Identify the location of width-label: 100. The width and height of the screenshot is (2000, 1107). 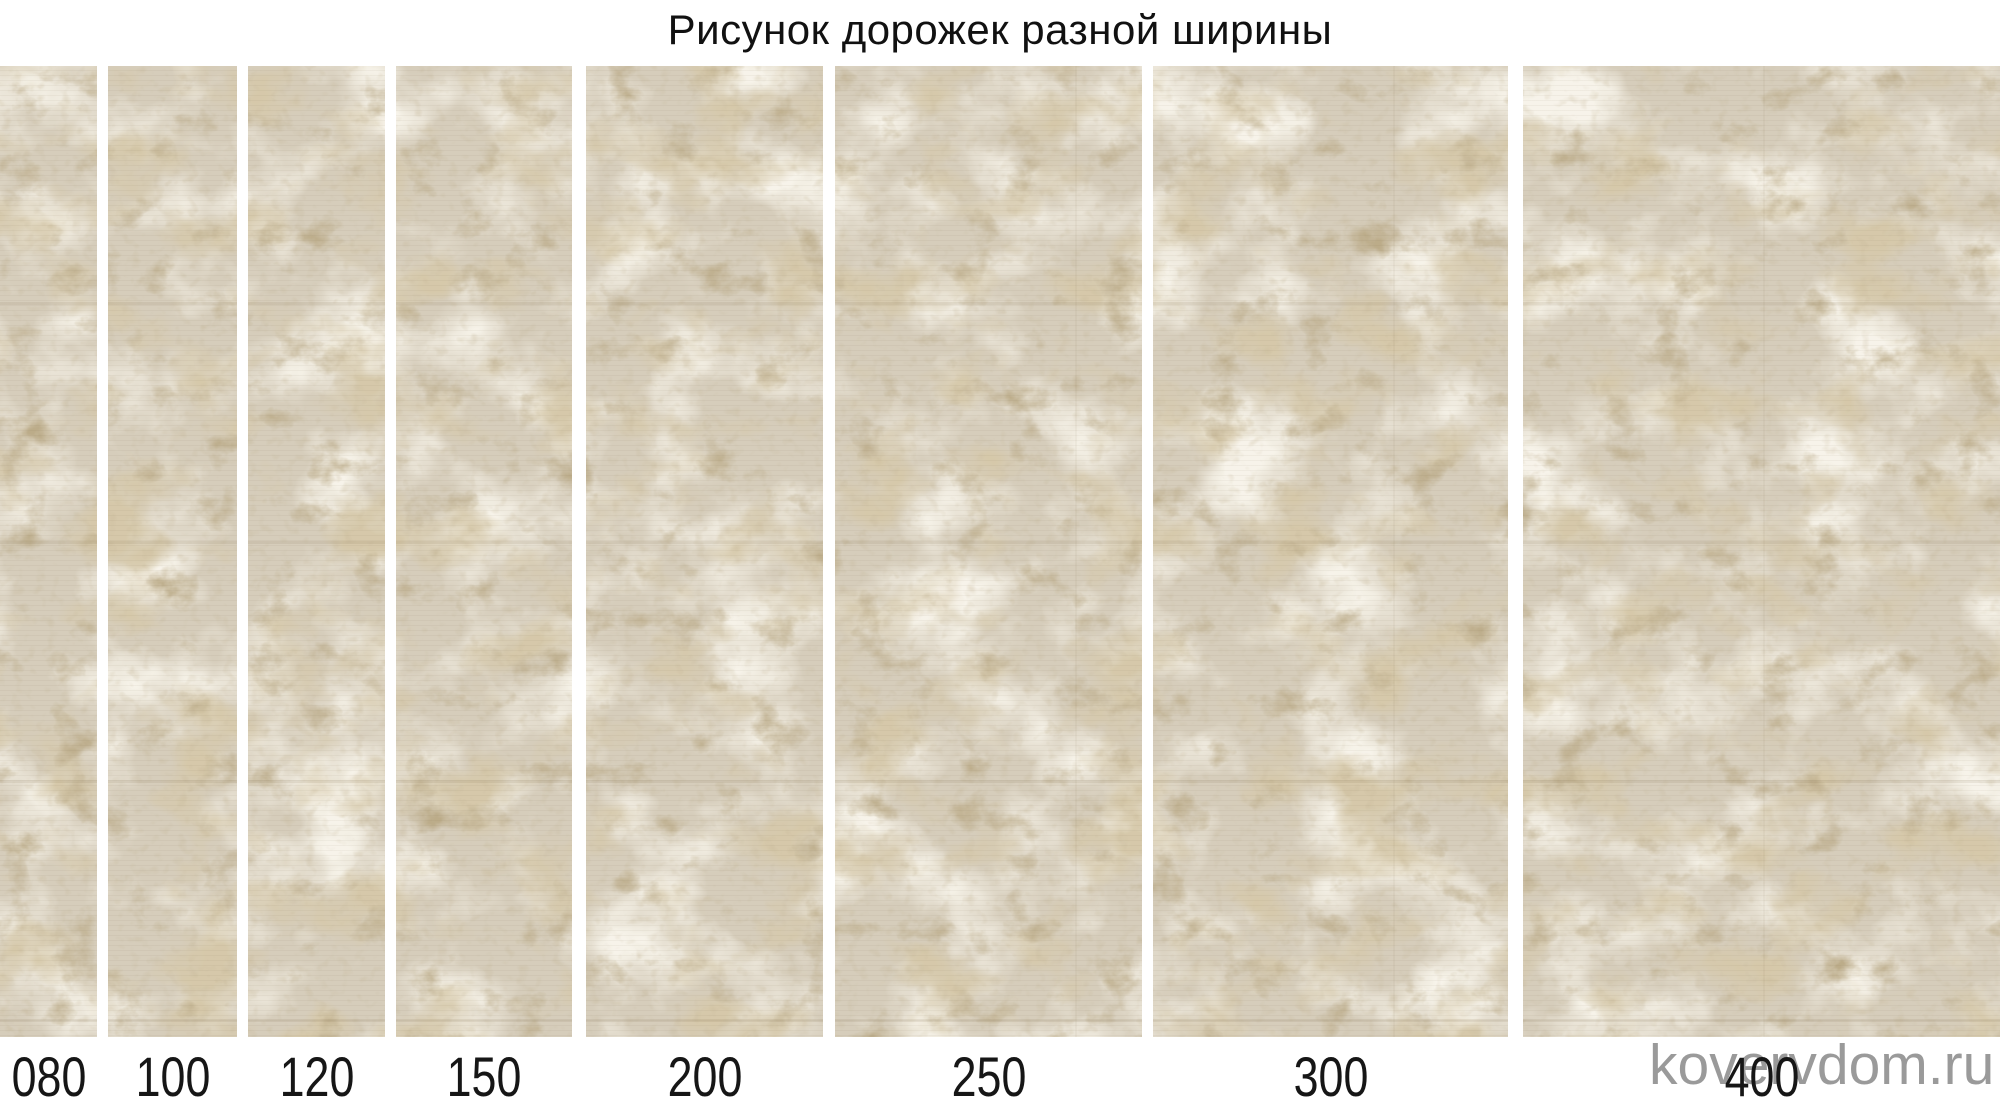
(172, 1076).